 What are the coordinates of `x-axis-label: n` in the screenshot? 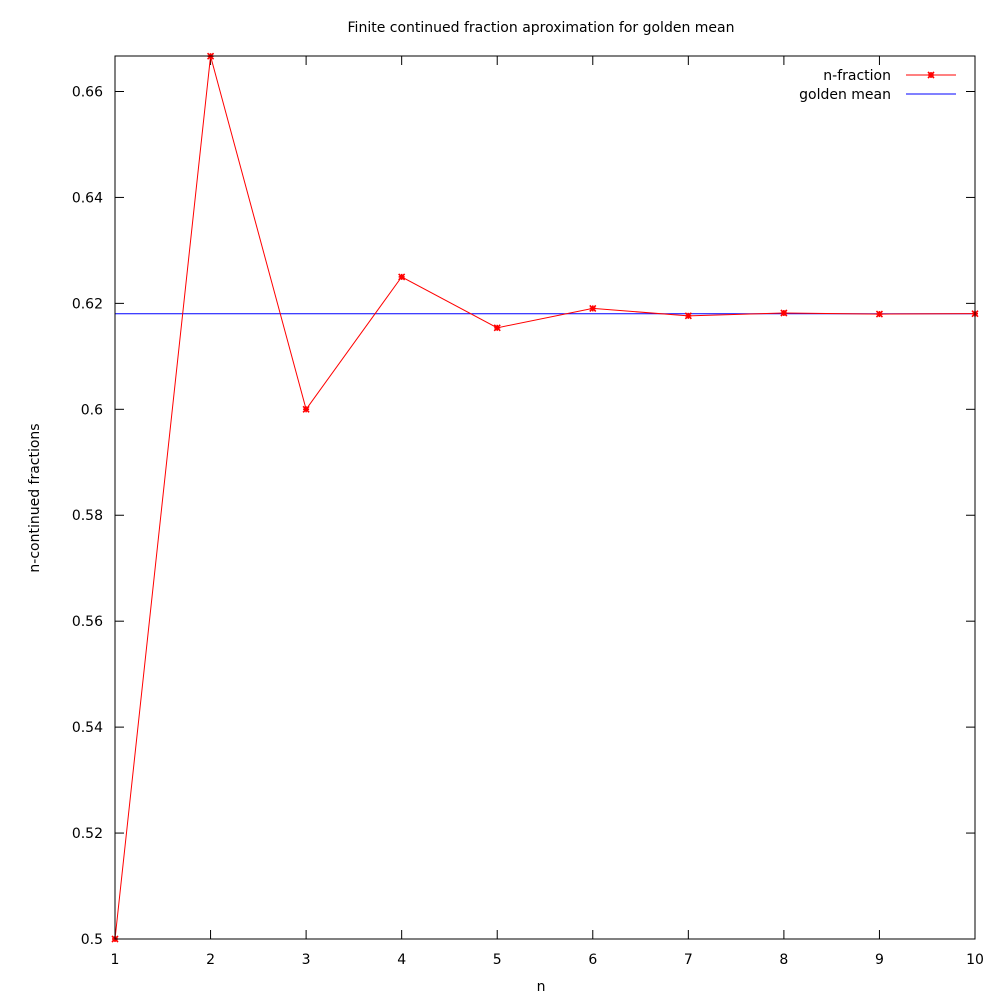 It's located at (541, 987).